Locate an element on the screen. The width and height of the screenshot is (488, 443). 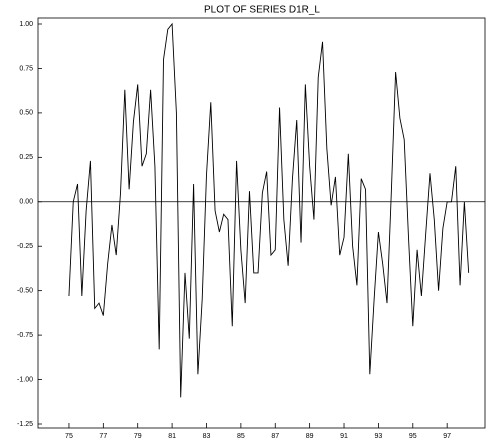
y-tick-label: -0.75 is located at coordinates (25, 335).